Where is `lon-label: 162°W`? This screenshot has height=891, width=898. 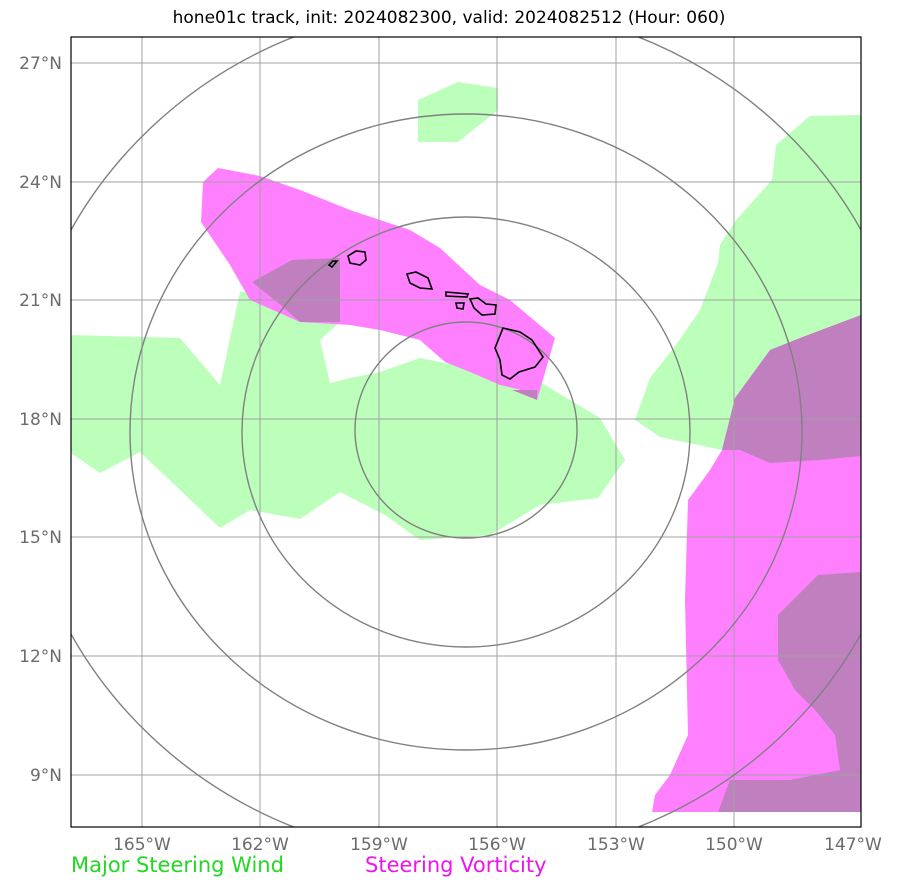 lon-label: 162°W is located at coordinates (260, 845).